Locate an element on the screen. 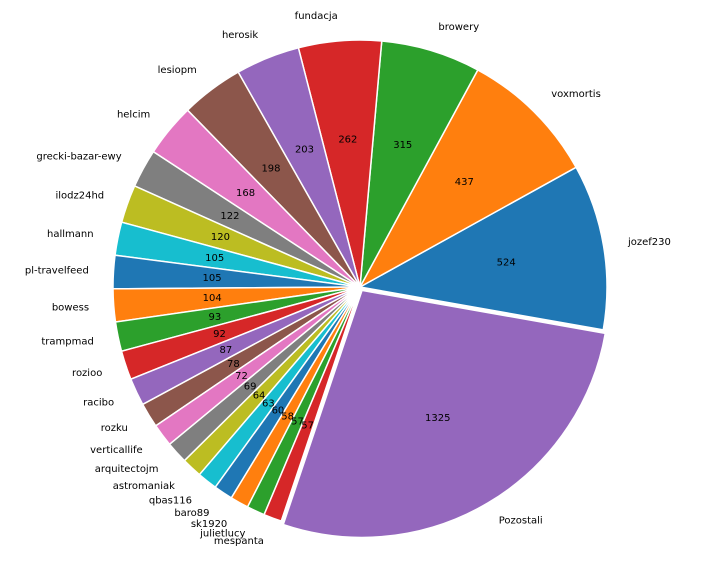  slice-label-racibo: racibo is located at coordinates (98, 403).